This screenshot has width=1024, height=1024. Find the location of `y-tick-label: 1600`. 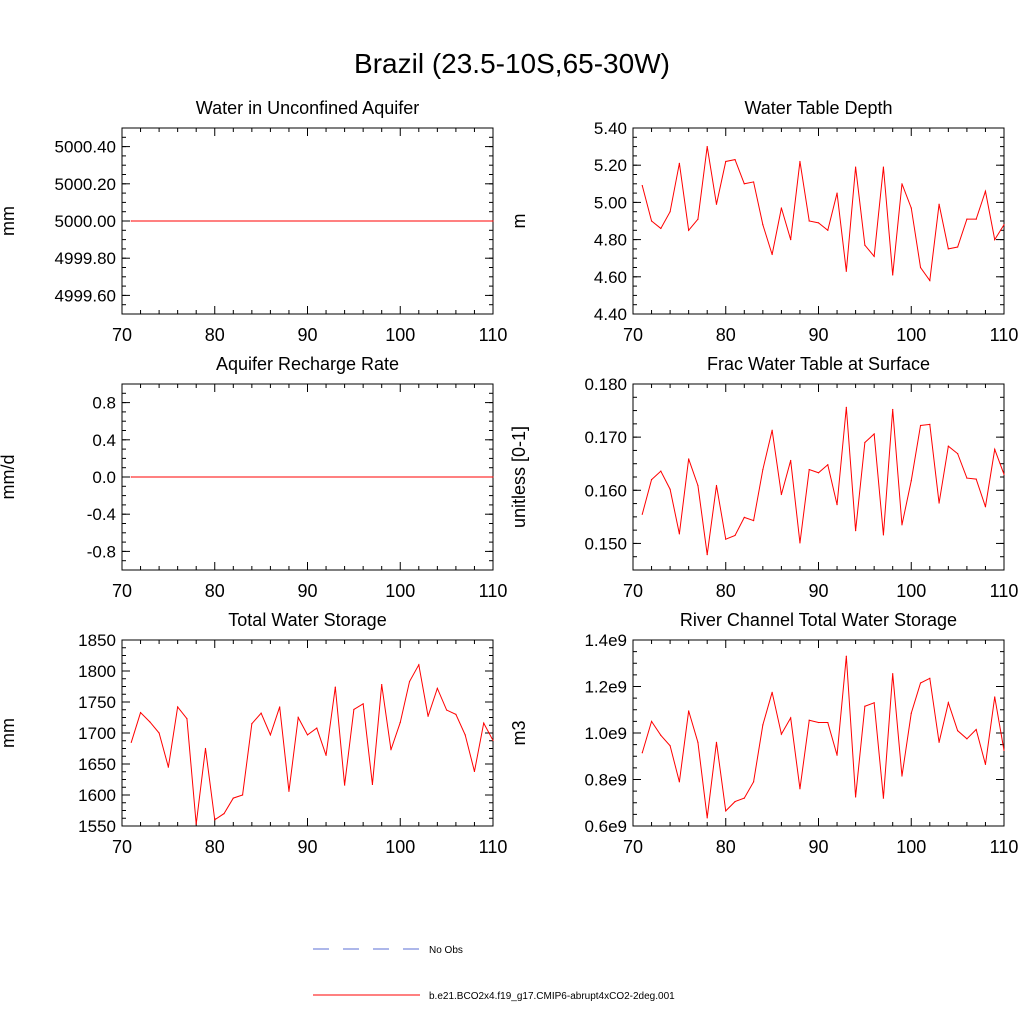

y-tick-label: 1600 is located at coordinates (97, 795).